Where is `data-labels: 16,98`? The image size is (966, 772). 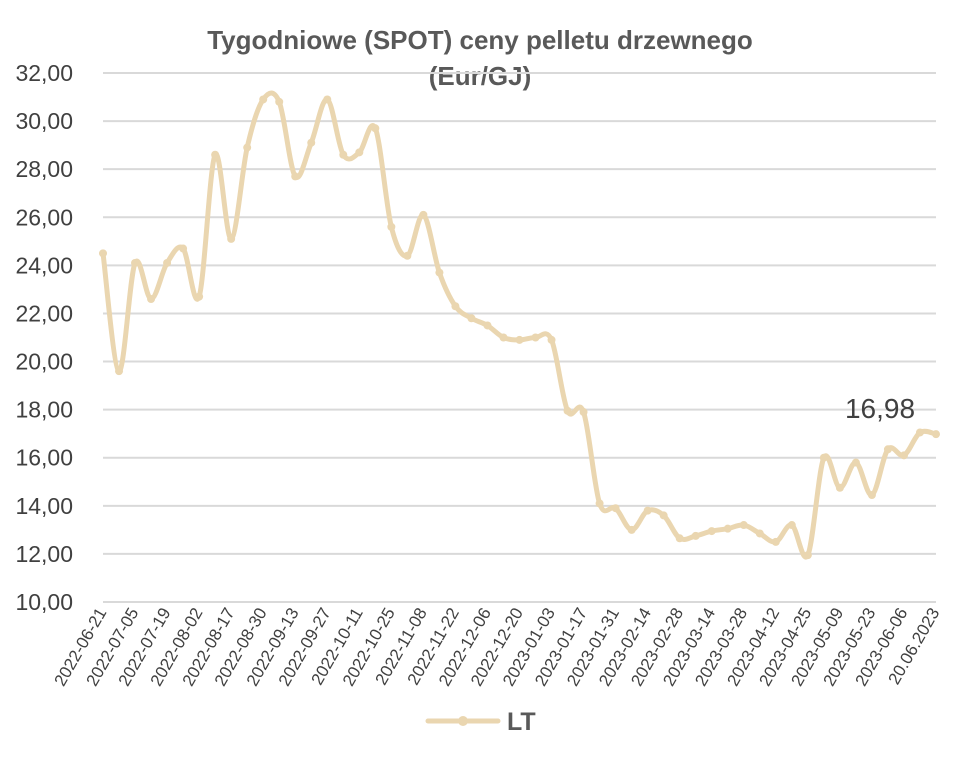
data-labels: 16,98 is located at coordinates (880, 408).